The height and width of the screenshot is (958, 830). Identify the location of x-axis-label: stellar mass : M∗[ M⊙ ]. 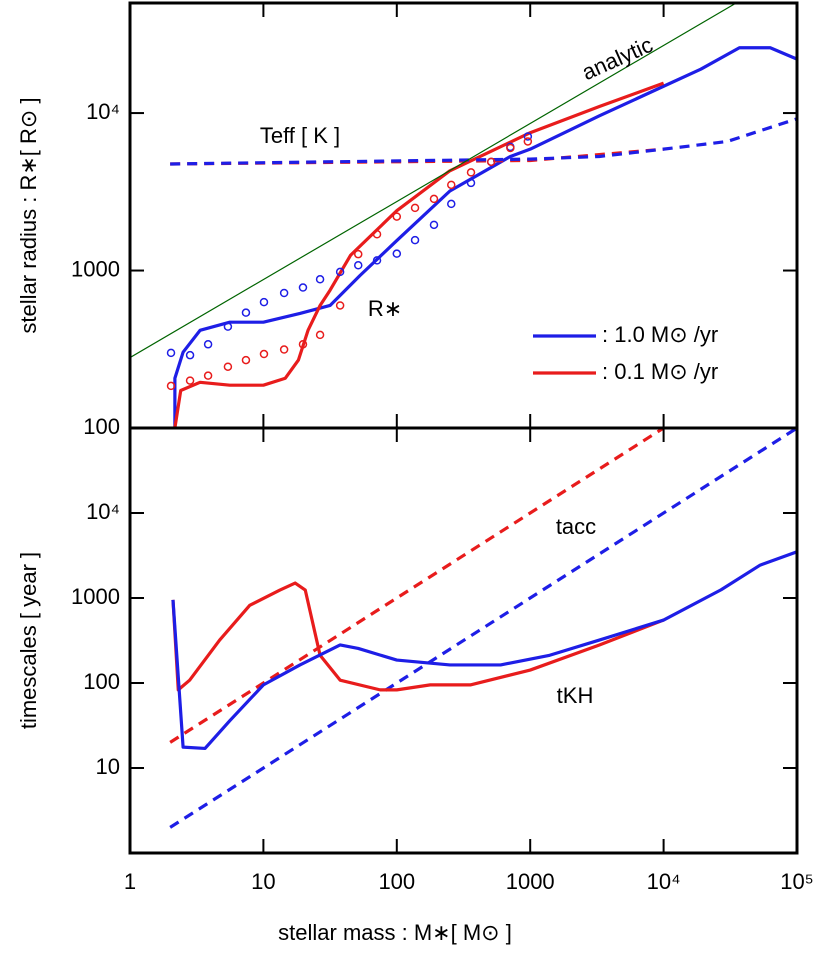
(395, 932).